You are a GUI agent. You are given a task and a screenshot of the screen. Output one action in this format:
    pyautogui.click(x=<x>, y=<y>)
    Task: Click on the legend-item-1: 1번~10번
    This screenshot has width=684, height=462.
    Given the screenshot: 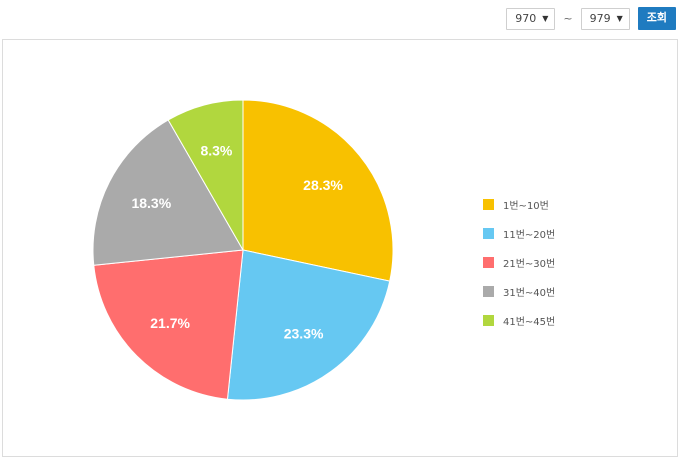 What is the action you would take?
    pyautogui.click(x=519, y=204)
    